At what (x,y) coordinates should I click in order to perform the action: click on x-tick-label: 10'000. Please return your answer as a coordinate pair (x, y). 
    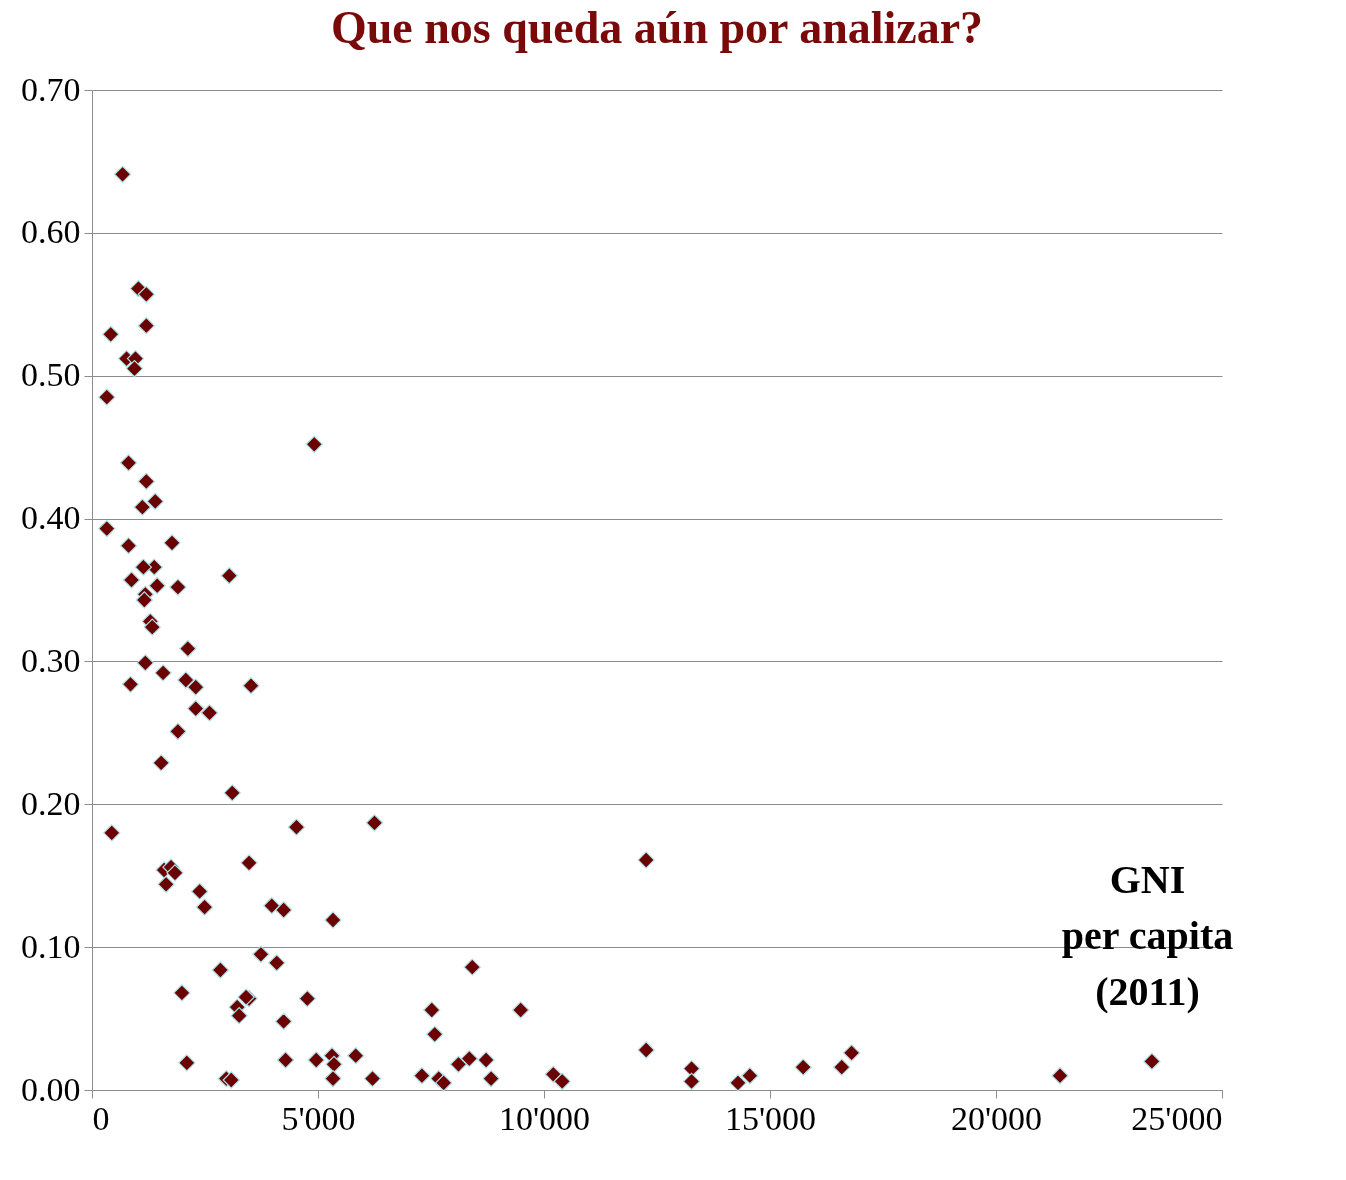
    Looking at the image, I should click on (544, 1118).